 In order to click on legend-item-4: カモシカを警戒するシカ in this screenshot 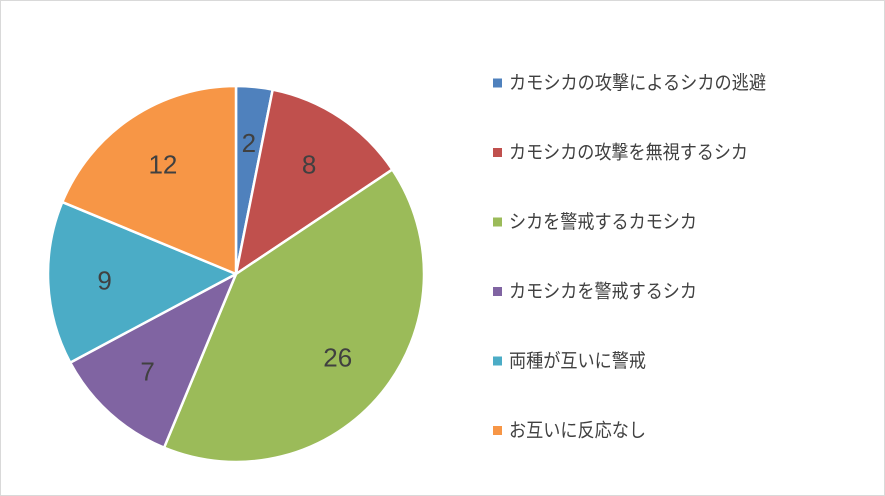, I will do `click(595, 292)`.